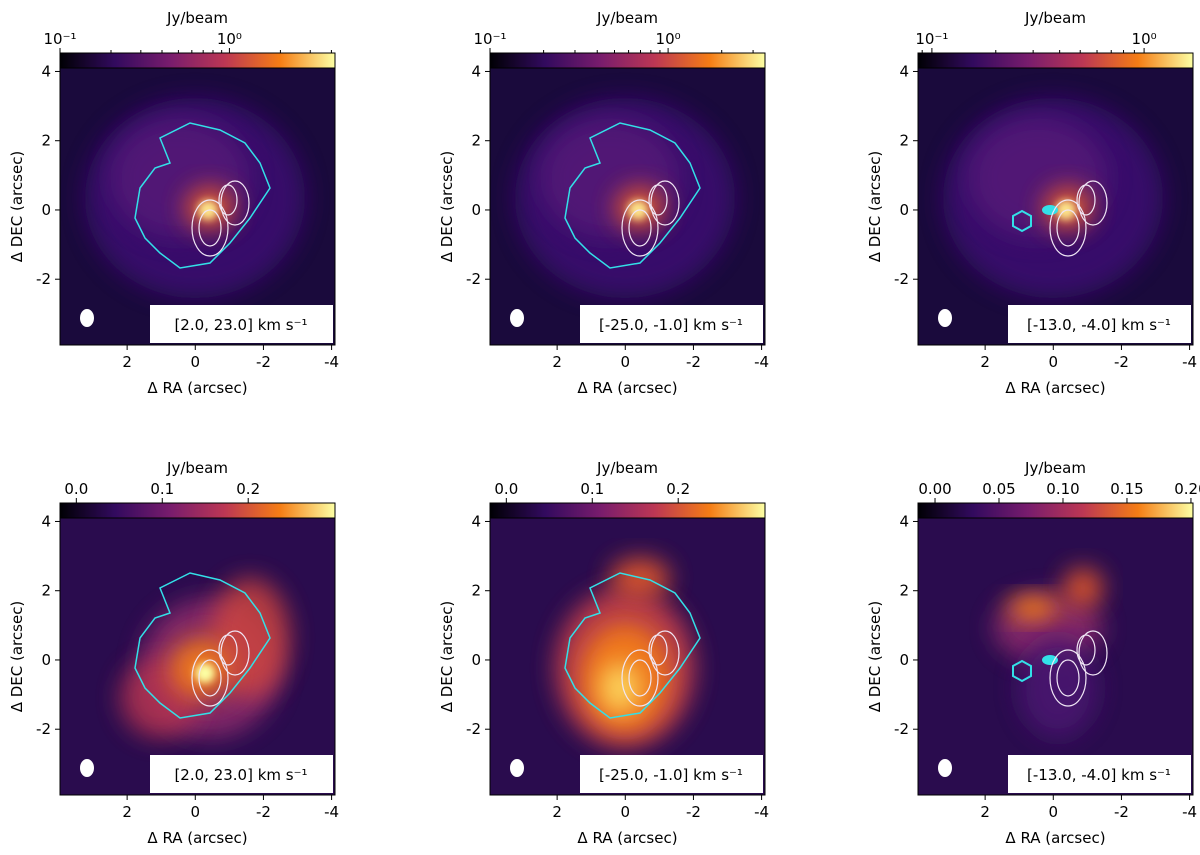 Image resolution: width=1200 pixels, height=855 pixels. What do you see at coordinates (998, 489) in the screenshot?
I see `colorbar-tick-label: 0.05` at bounding box center [998, 489].